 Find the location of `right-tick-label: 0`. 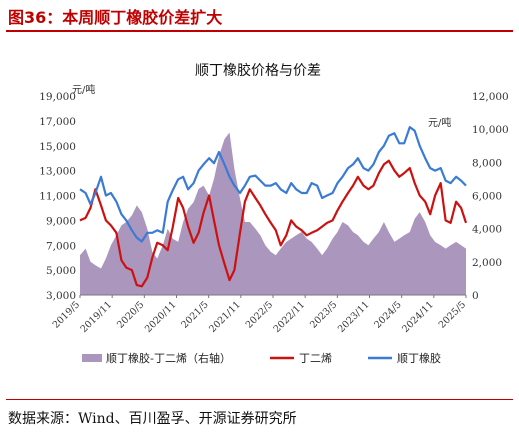

right-tick-label: 0 is located at coordinates (475, 296).